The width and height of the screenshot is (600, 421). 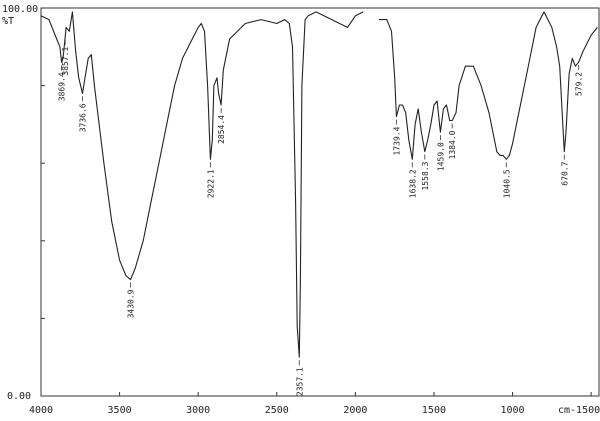 I want to click on peak-annotation: 3869.4, so click(x=62, y=83).